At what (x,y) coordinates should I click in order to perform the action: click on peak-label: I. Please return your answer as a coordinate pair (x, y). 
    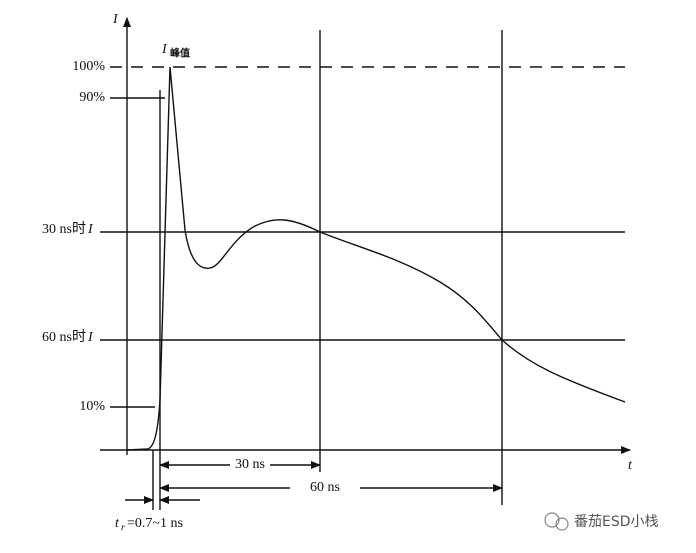
    Looking at the image, I should click on (164, 49).